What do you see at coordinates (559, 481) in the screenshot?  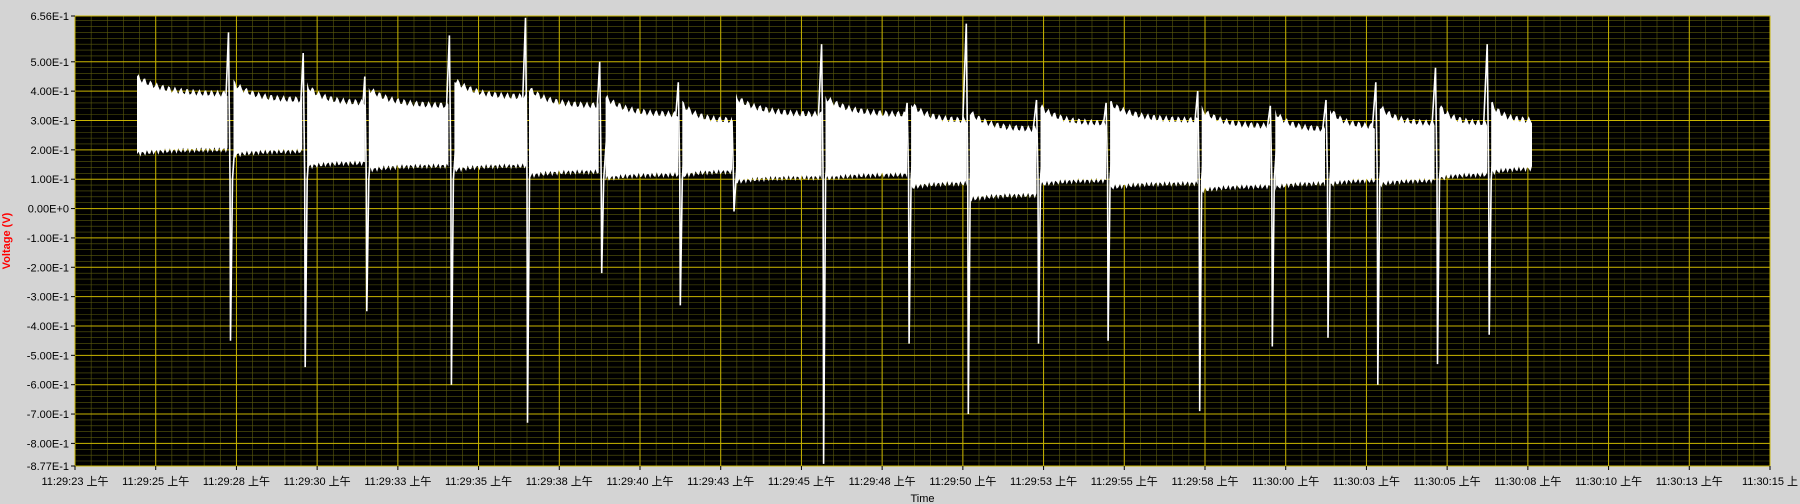 I see `x-tick-label: 11:29:38 上午` at bounding box center [559, 481].